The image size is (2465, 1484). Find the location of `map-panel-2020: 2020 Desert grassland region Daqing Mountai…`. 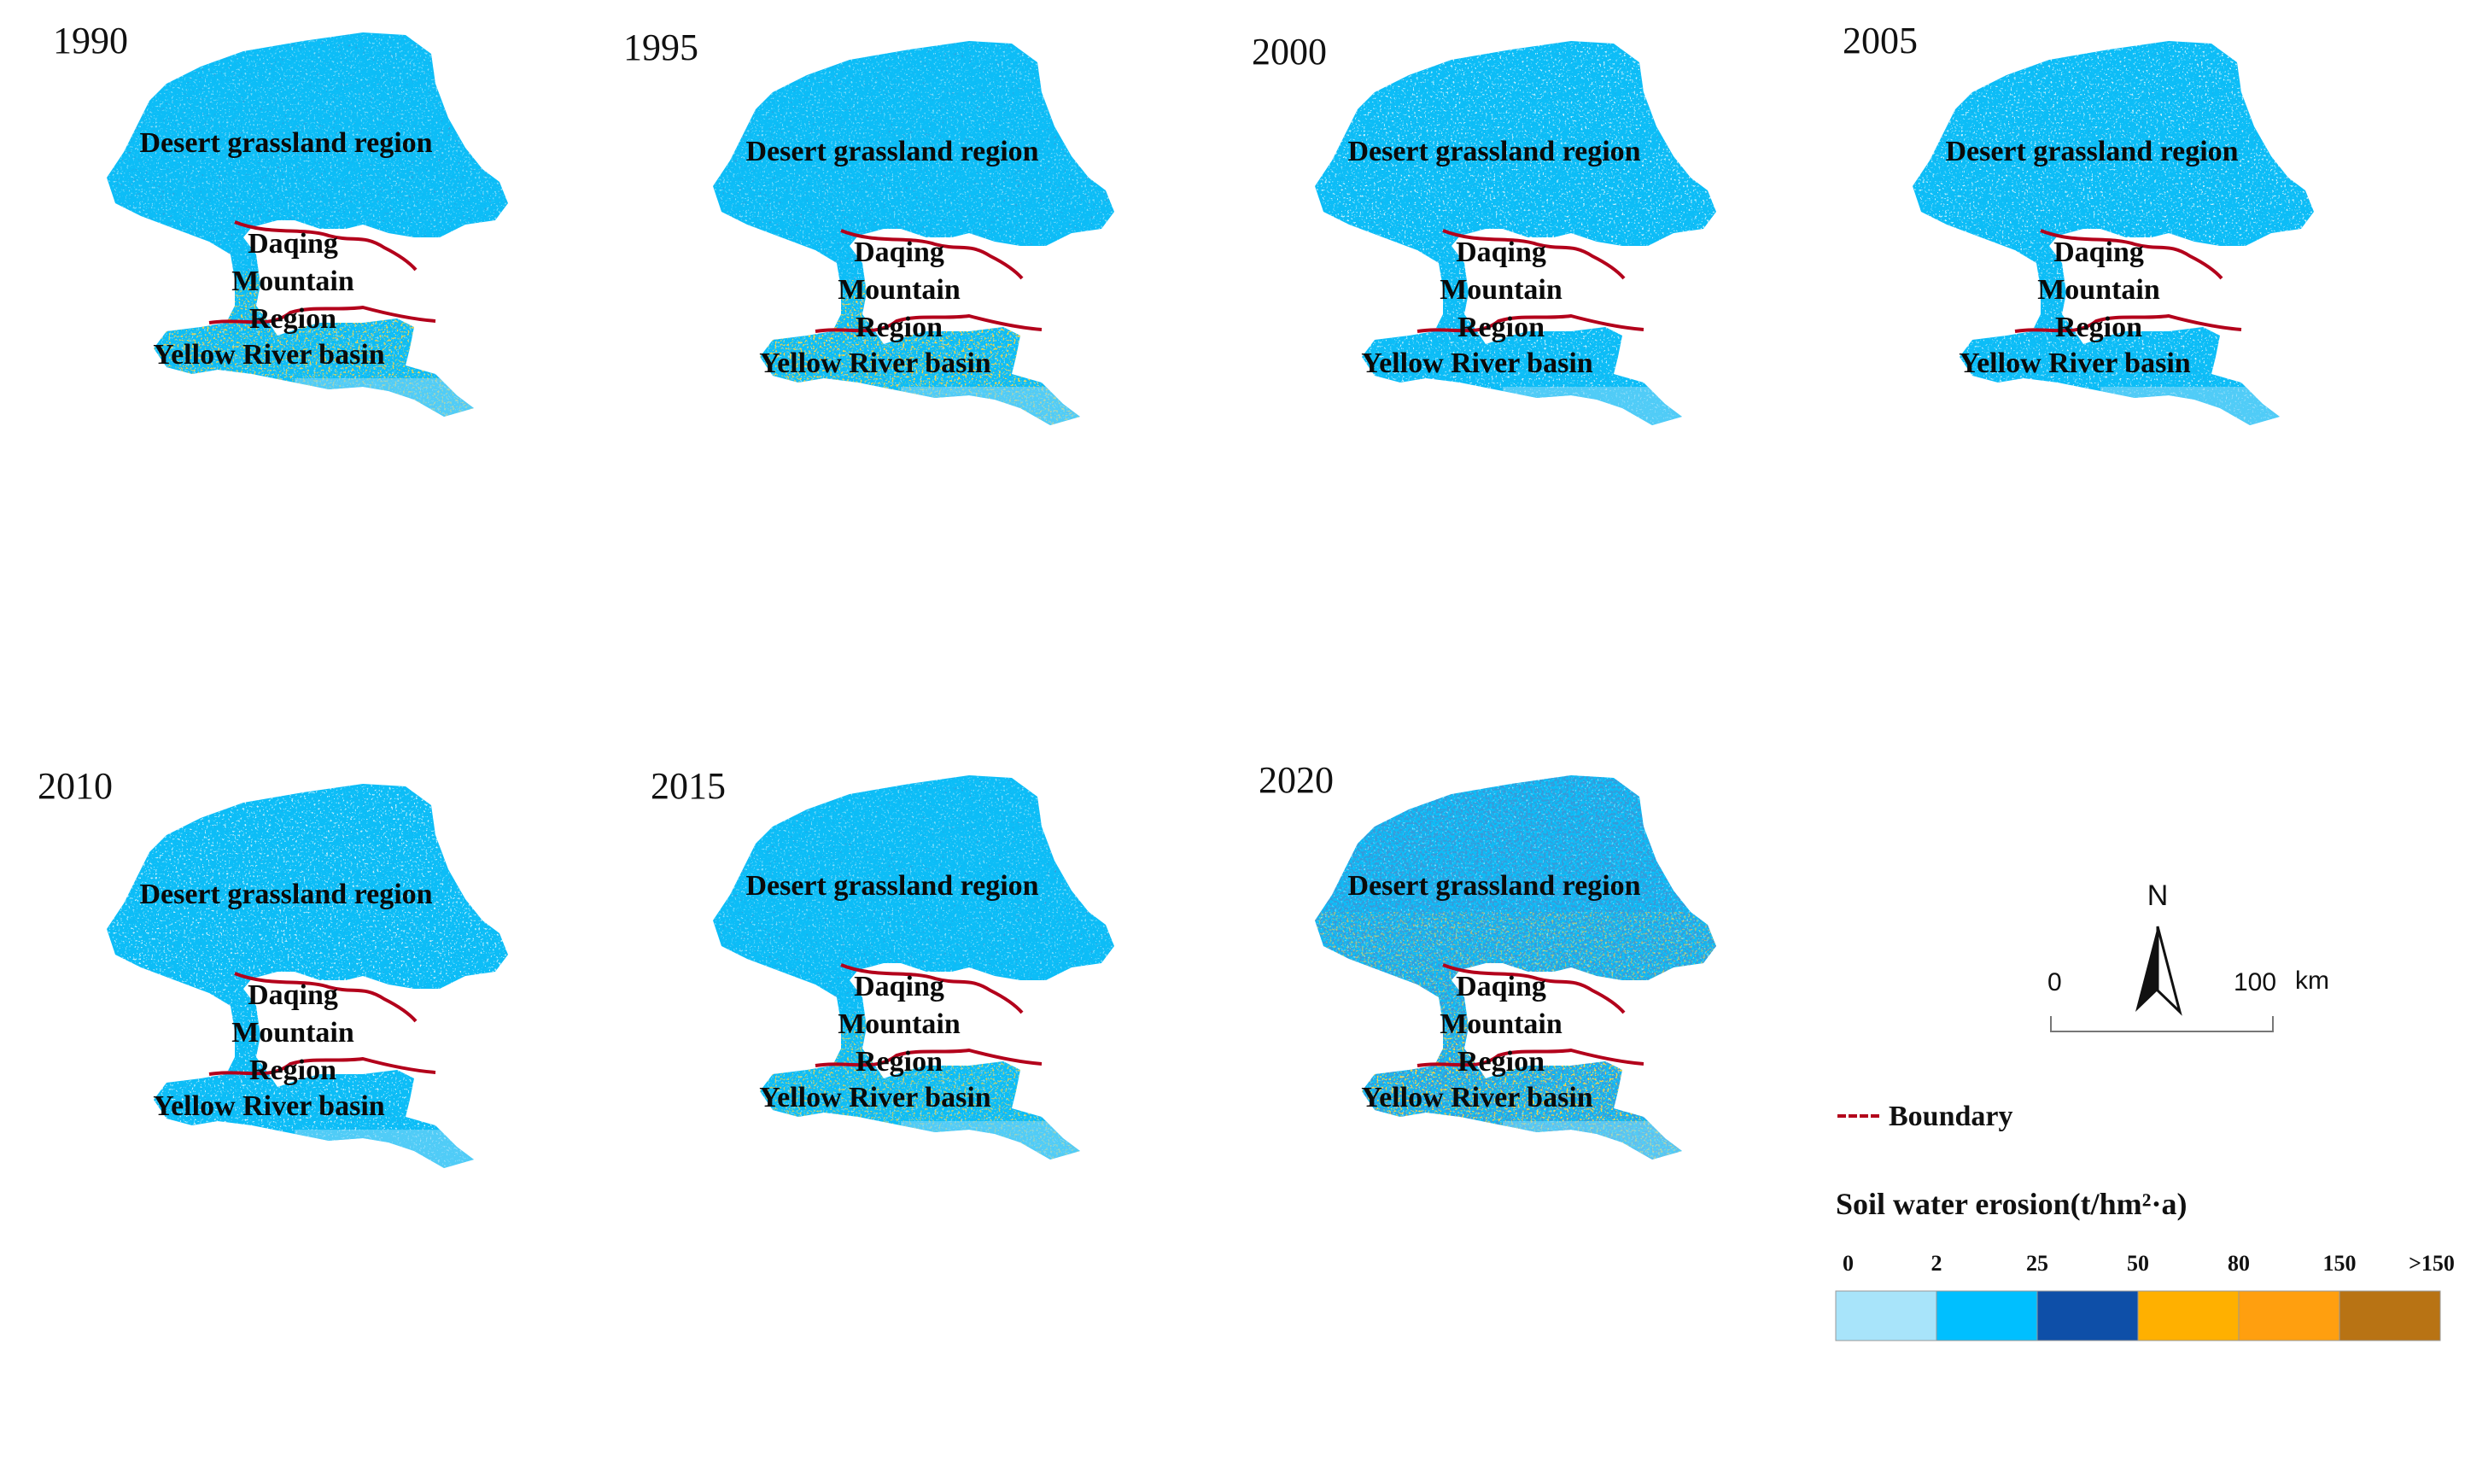

map-panel-2020: 2020 Desert grassland region Daqing Mountai… is located at coordinates (1488, 959).